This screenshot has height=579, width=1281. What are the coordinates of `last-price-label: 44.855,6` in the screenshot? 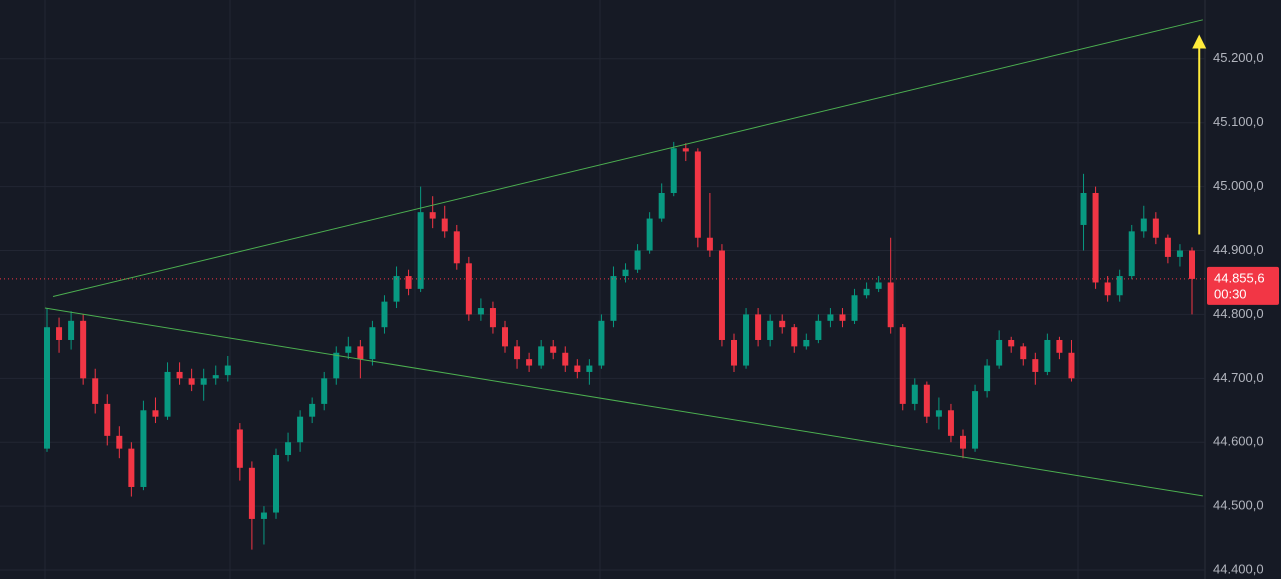 It's located at (1239, 277).